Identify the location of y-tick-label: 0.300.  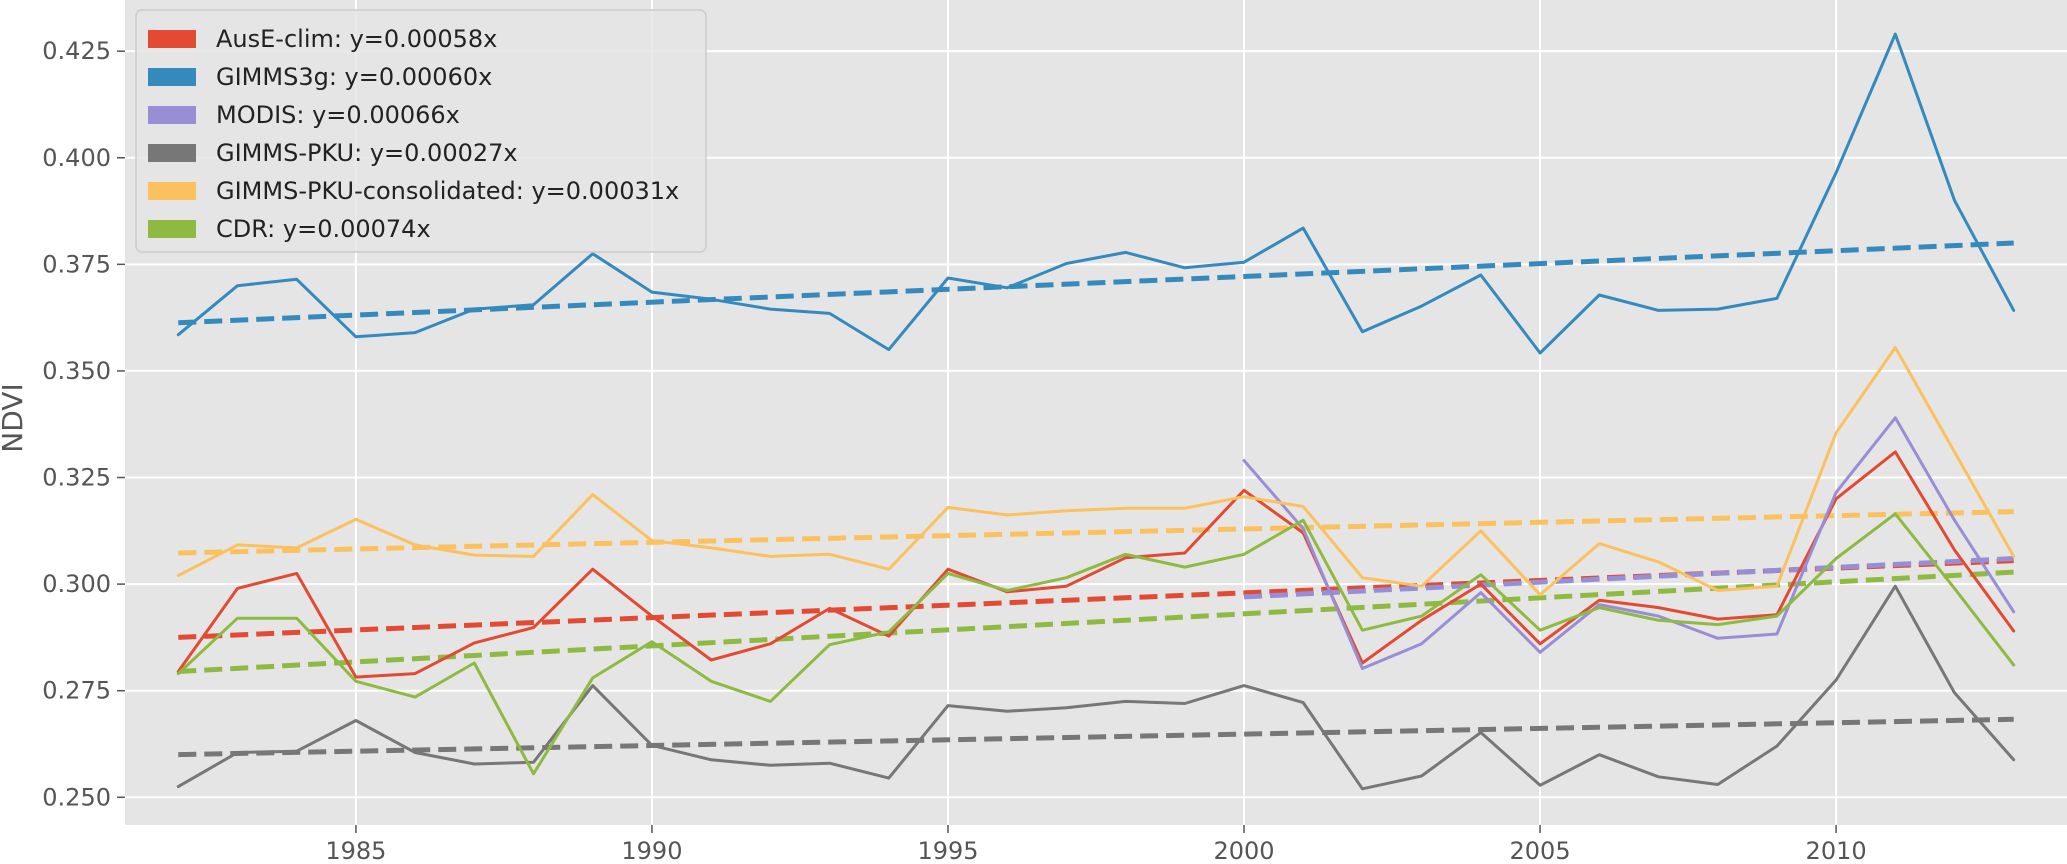
(76, 584).